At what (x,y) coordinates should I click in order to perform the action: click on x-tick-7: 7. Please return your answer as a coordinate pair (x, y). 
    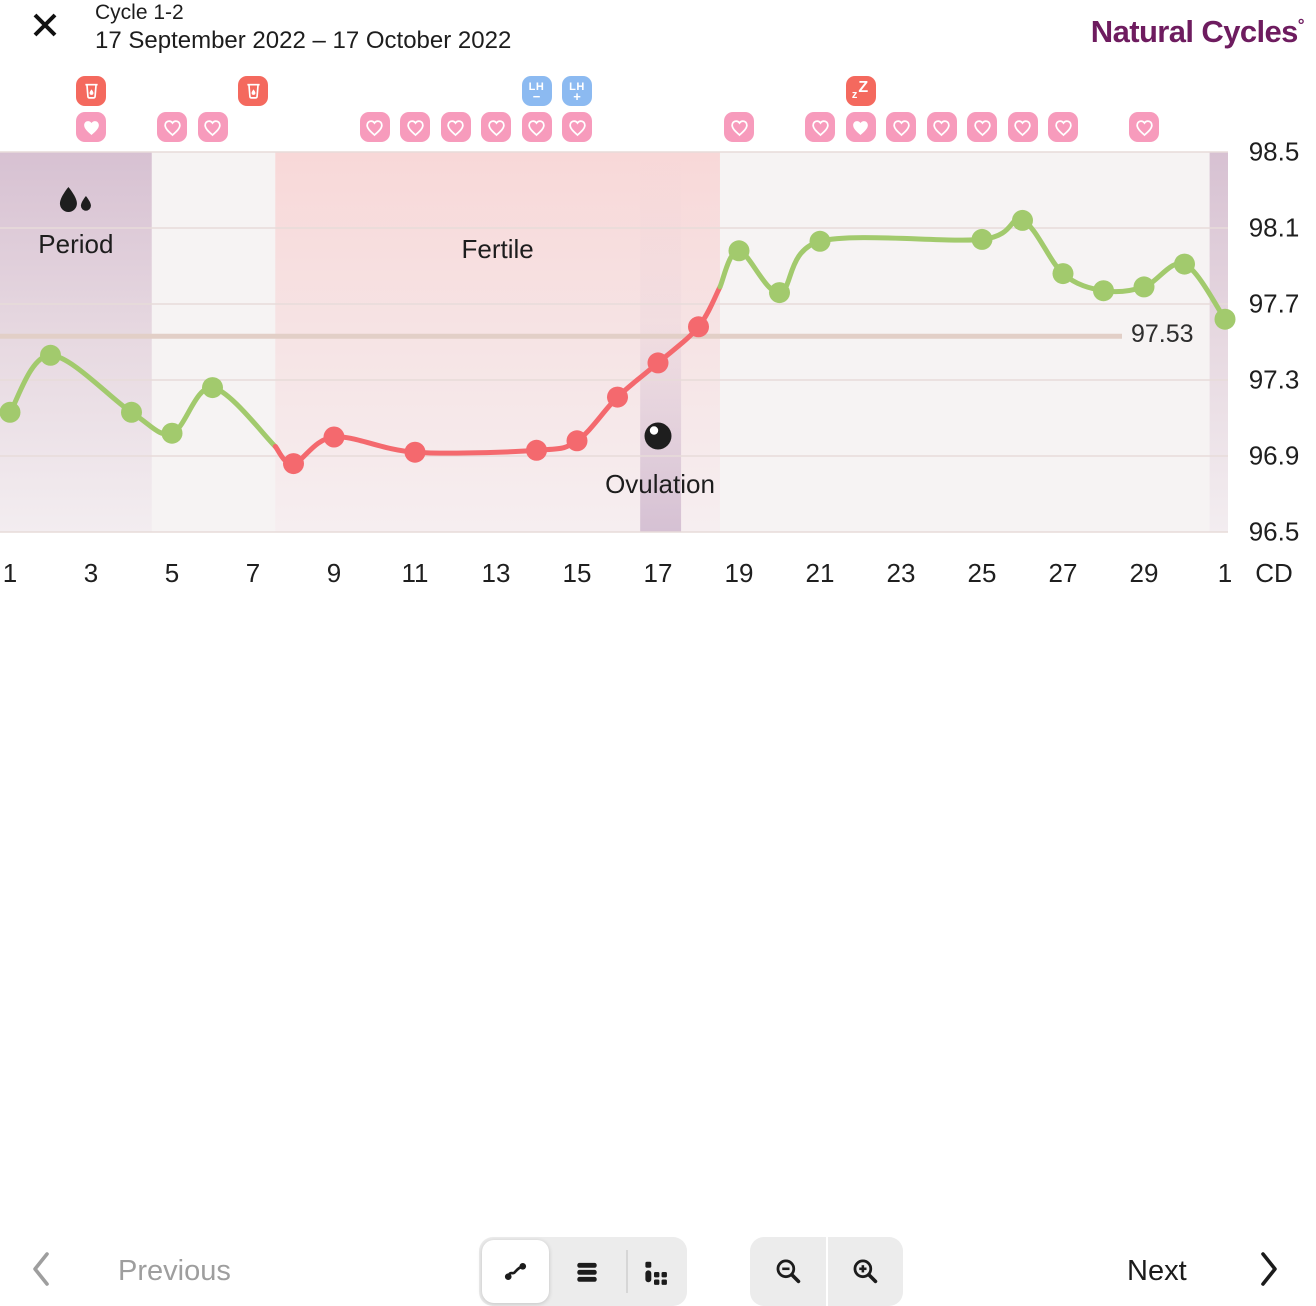
    Looking at the image, I should click on (253, 573).